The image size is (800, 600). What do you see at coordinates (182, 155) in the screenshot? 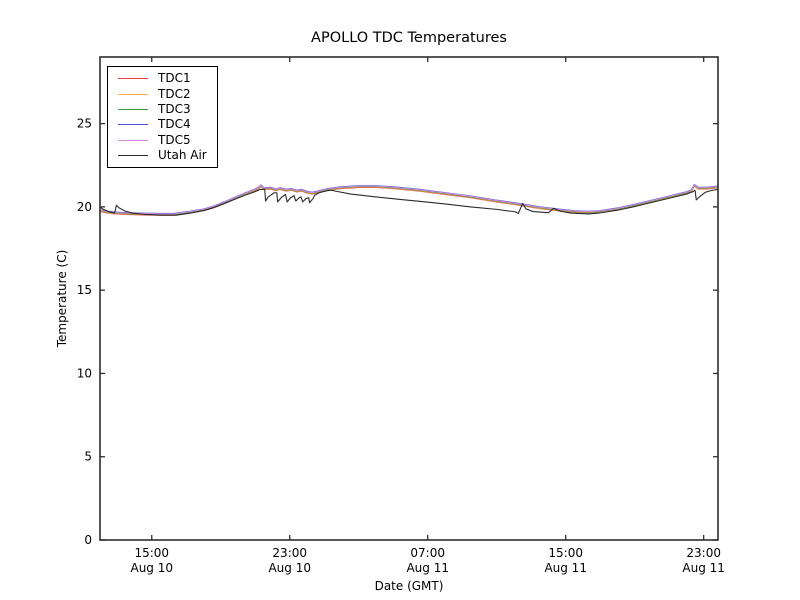
I see `legend-label: Utah Air` at bounding box center [182, 155].